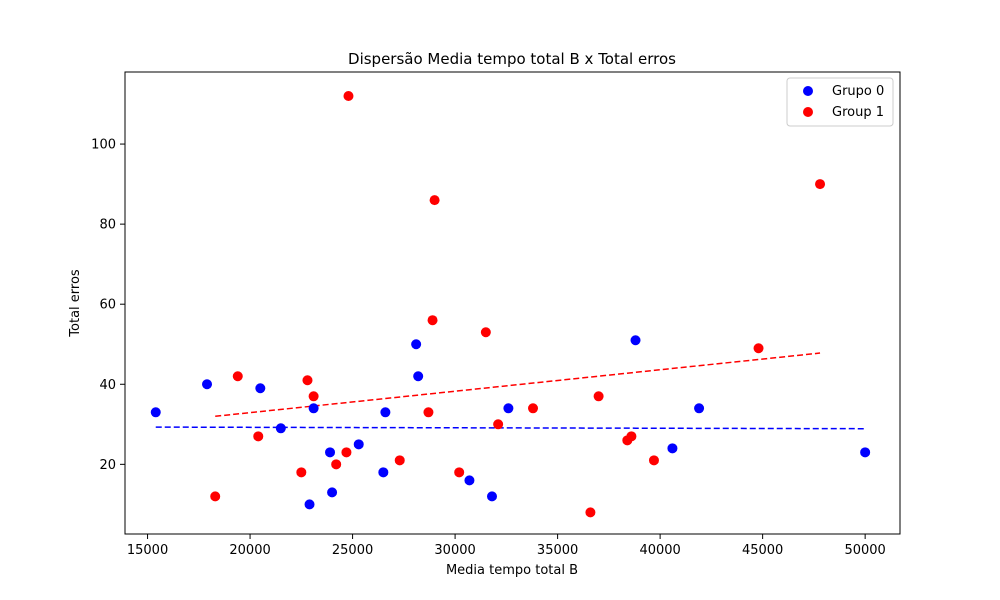 Image resolution: width=1000 pixels, height=600 pixels. Describe the element at coordinates (107, 225) in the screenshot. I see `y-tick-label: 80` at that location.